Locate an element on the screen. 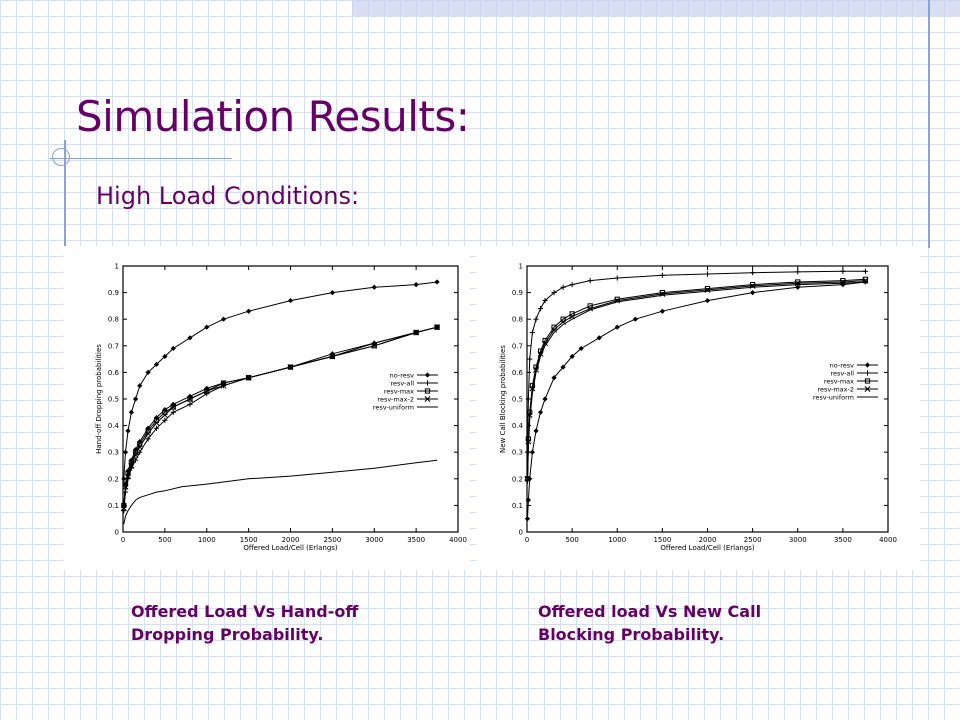 The image size is (960, 720). x-tick-label: 4000 is located at coordinates (458, 540).